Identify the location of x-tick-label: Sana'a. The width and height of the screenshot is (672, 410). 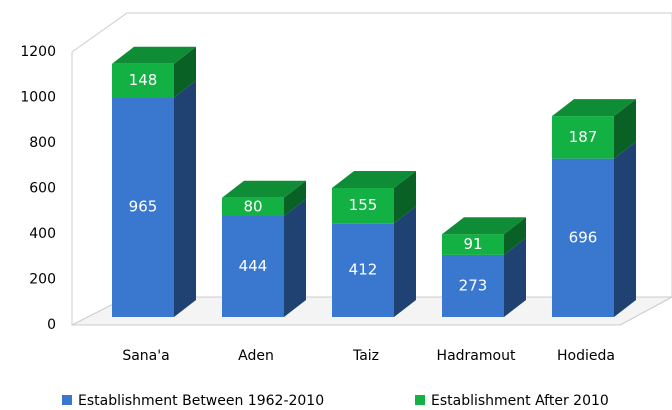
(145, 356).